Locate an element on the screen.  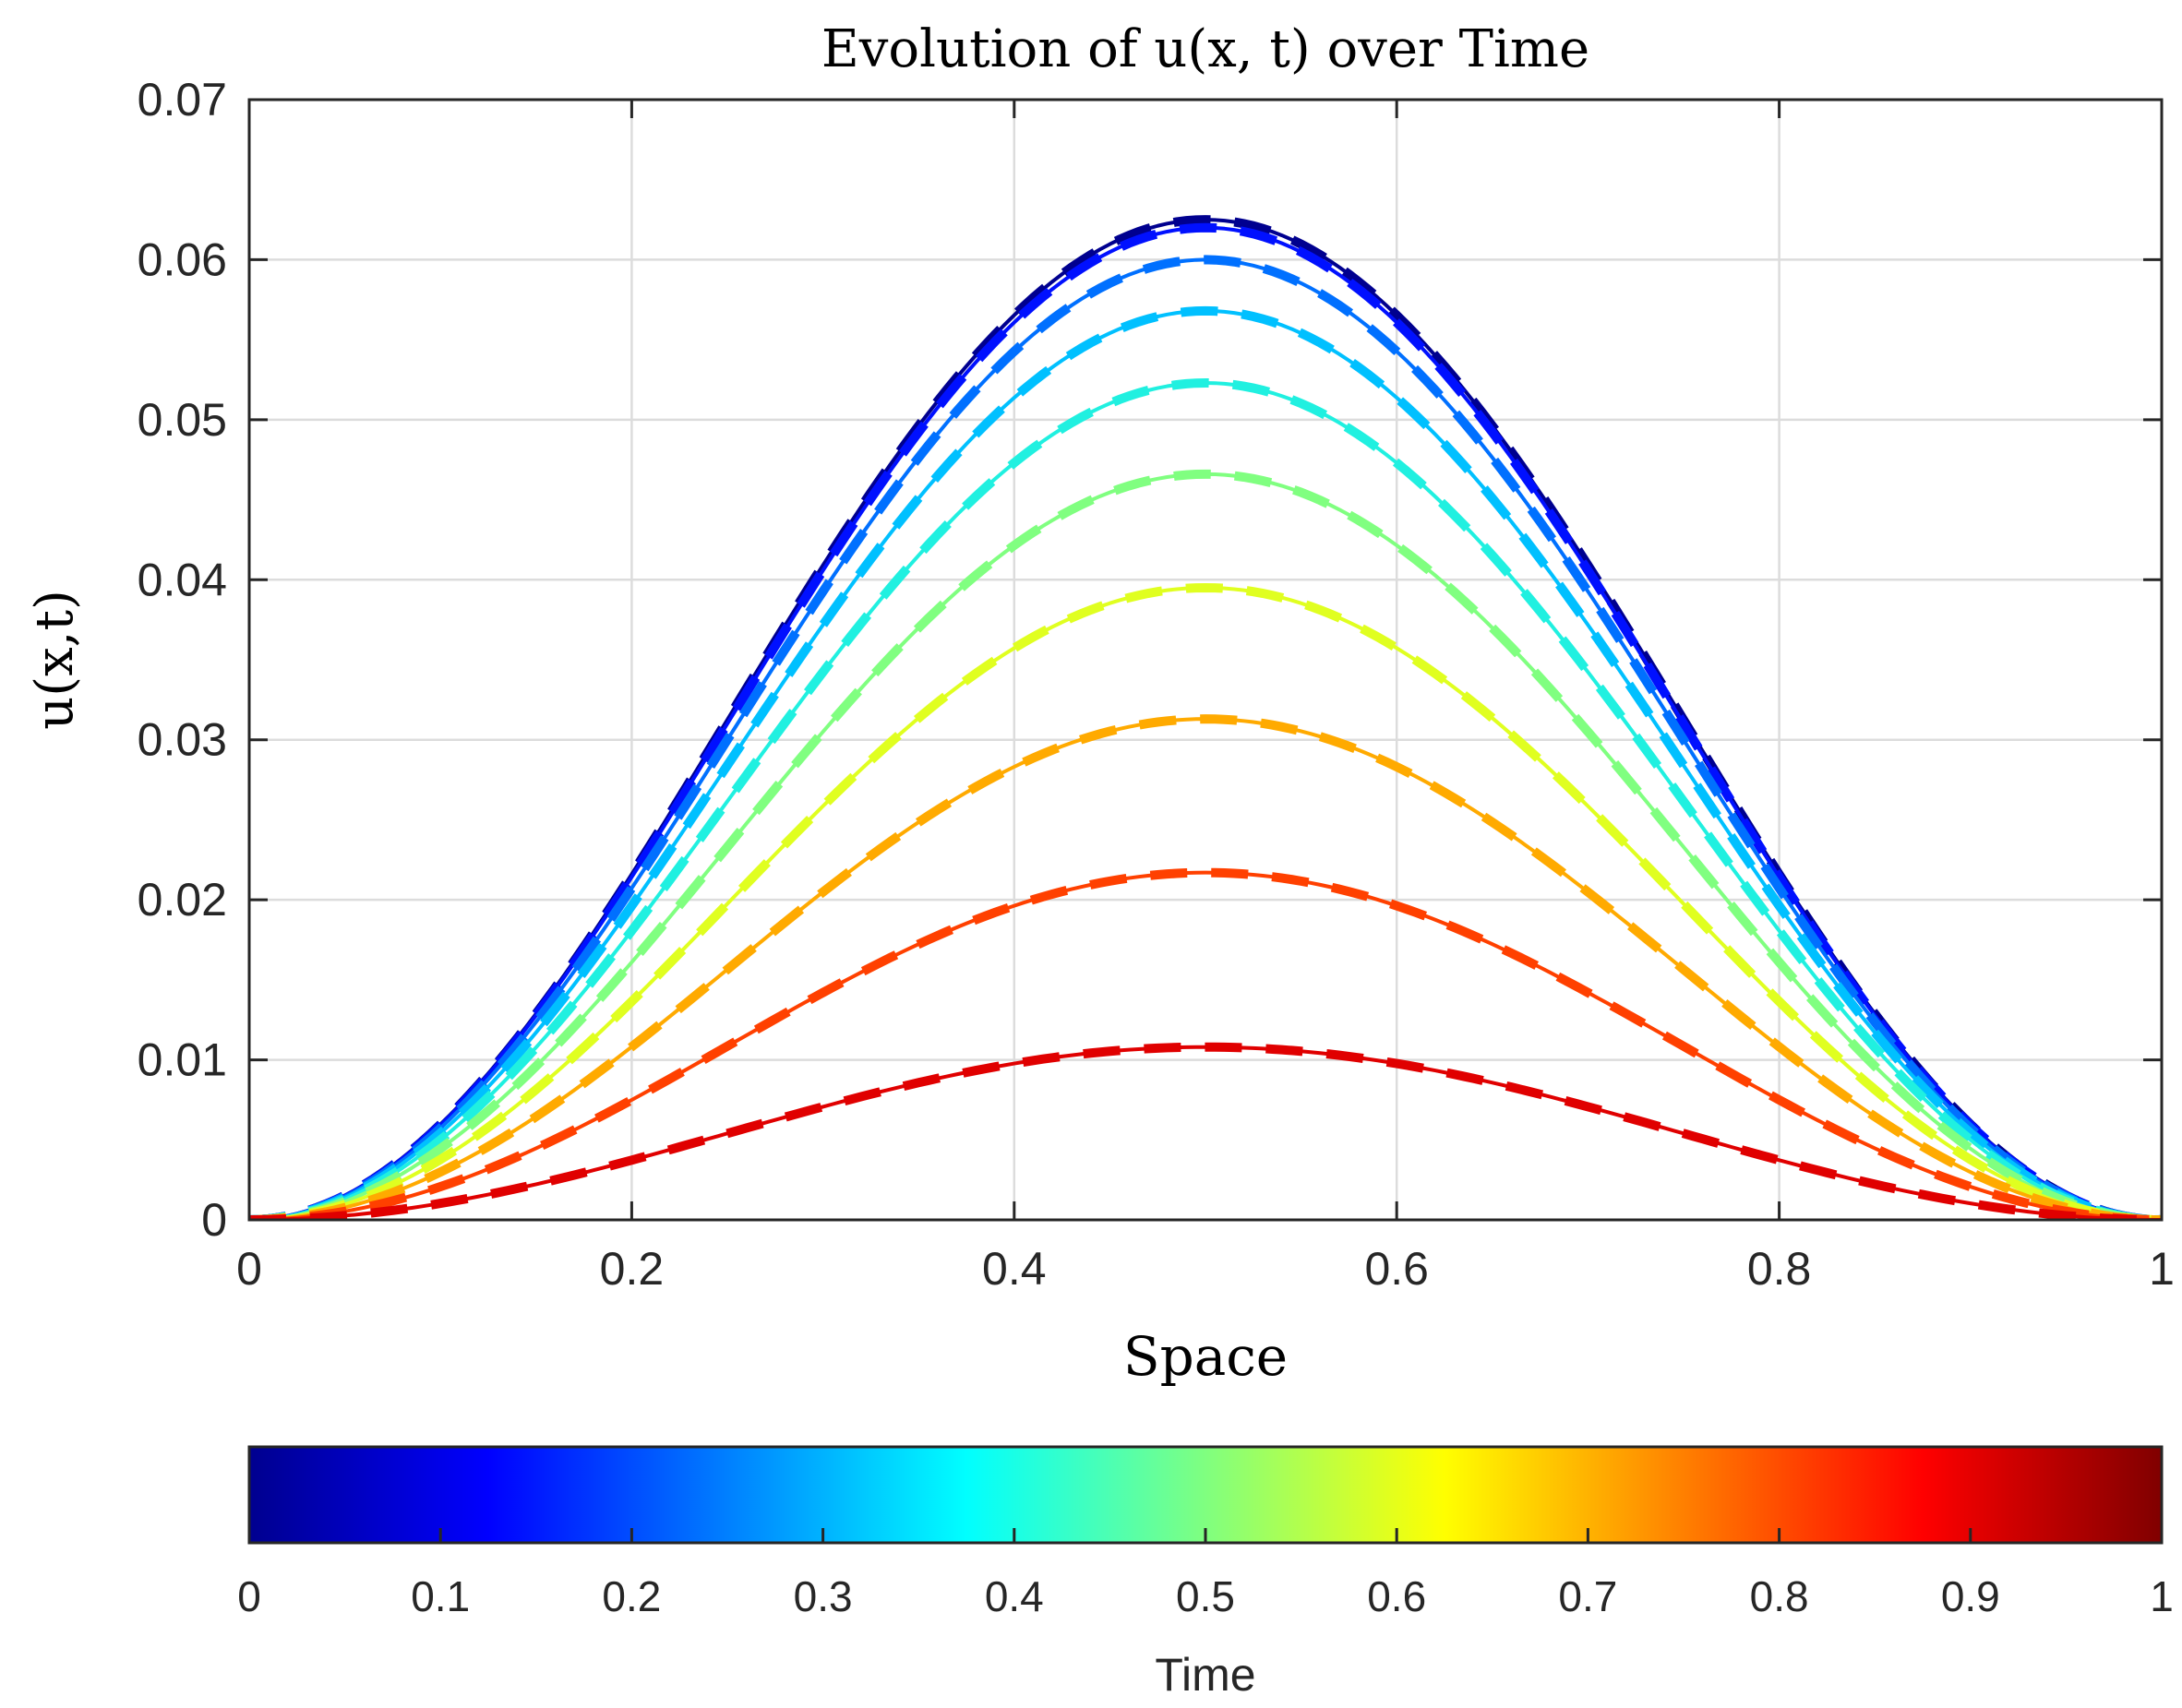
x-tick-label: 1 is located at coordinates (2162, 1269).